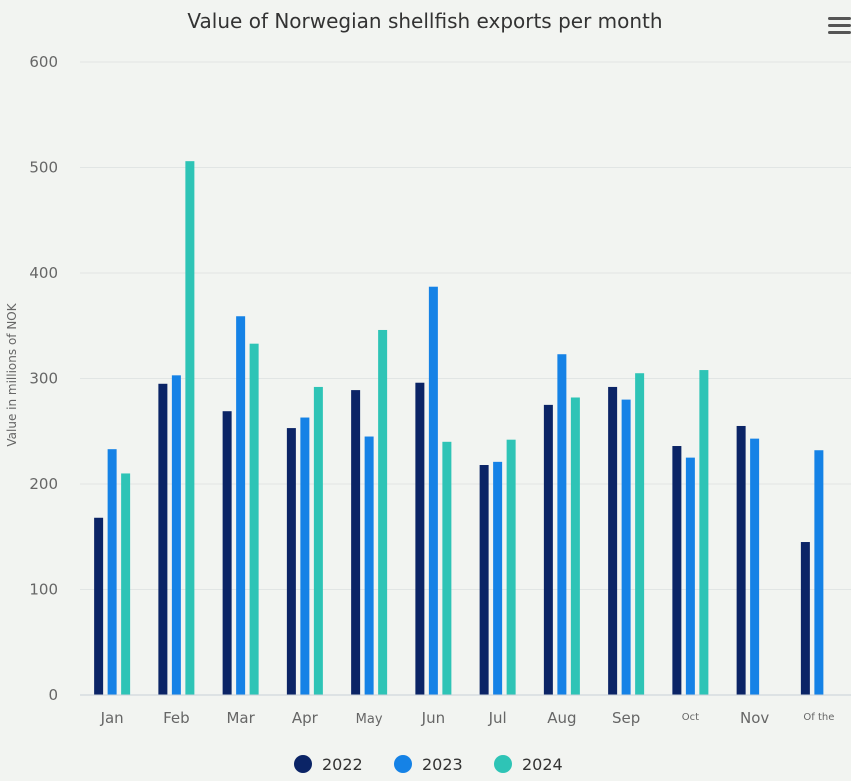 This screenshot has width=851, height=781. Describe the element at coordinates (163, 539) in the screenshot. I see `bar-2022-feb` at that location.